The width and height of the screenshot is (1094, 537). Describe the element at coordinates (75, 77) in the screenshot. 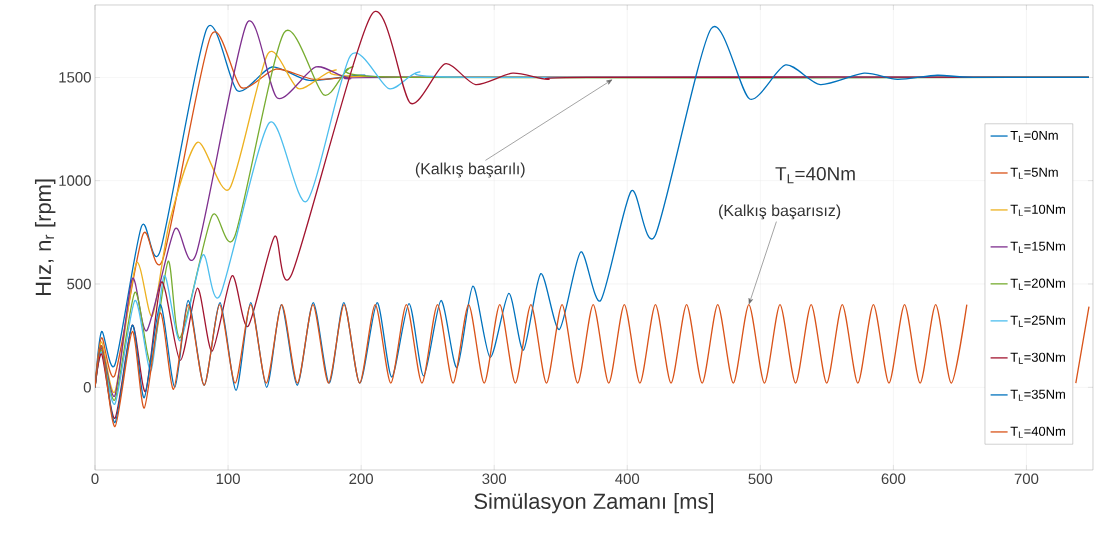

I see `y-tick-label: 1500` at that location.